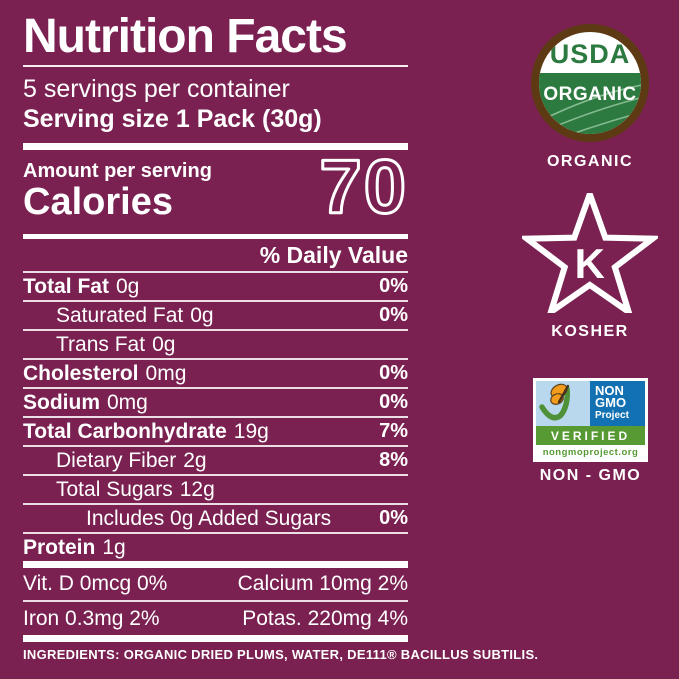 This screenshot has width=679, height=679. Describe the element at coordinates (95, 583) in the screenshot. I see `vitamin-d-value: Vit. D 0mcg 0%` at that location.